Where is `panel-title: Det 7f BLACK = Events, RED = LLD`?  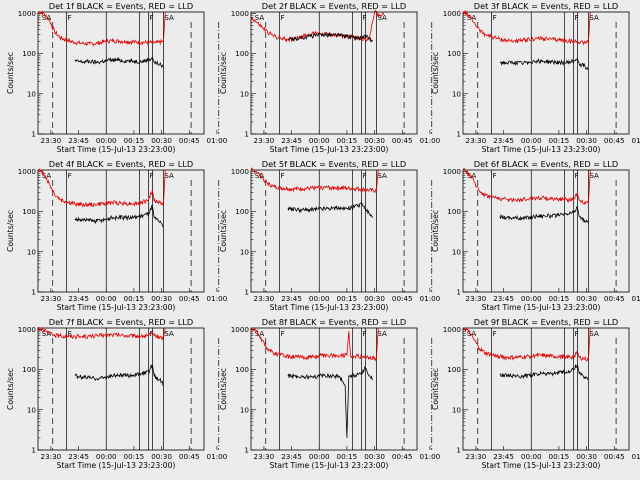
panel-title: Det 7f BLACK = Events, RED = LLD is located at coordinates (121, 322).